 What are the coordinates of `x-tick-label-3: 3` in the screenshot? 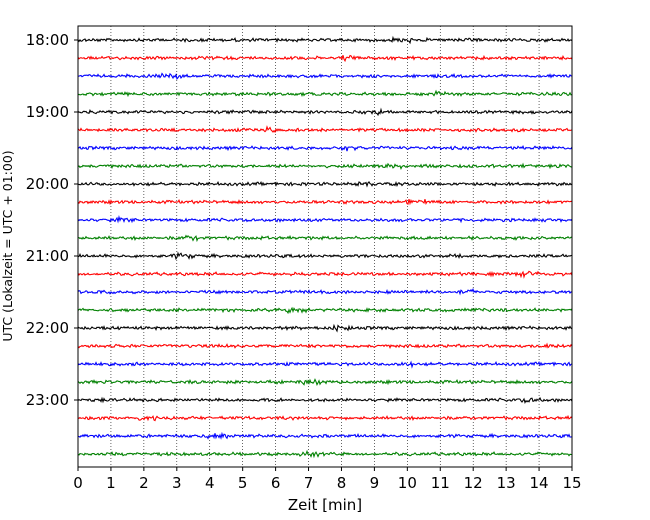 It's located at (177, 483).